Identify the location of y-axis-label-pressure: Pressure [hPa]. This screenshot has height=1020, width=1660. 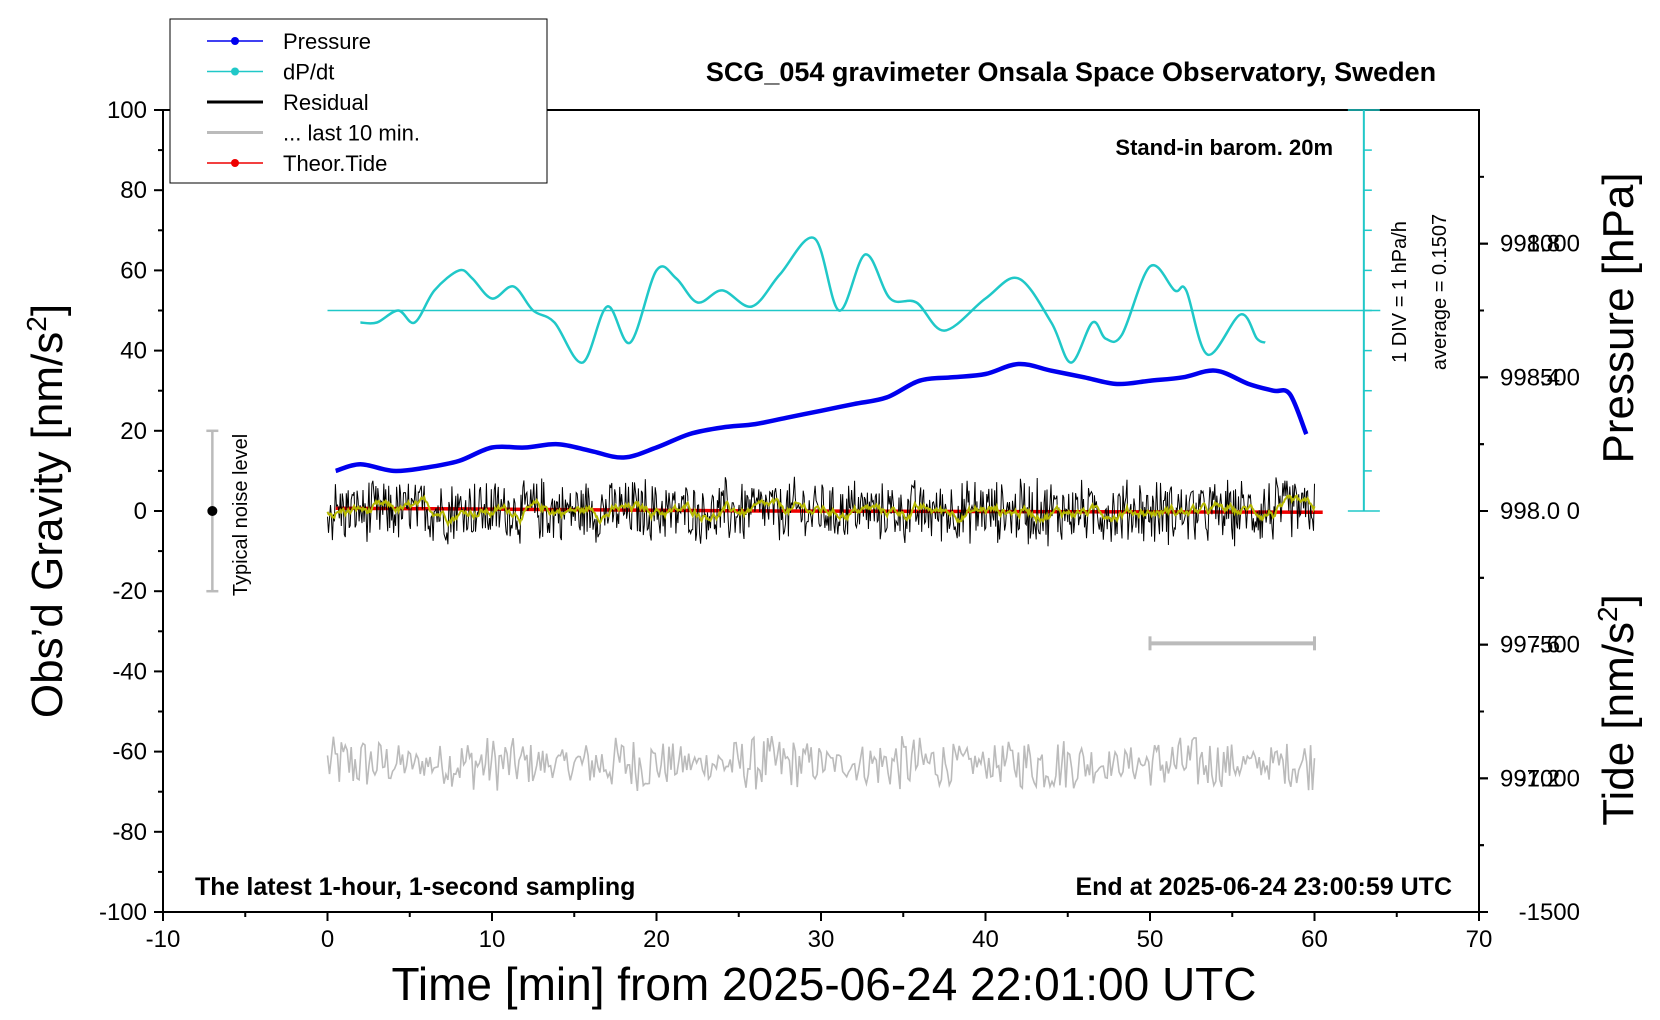
(1618, 317).